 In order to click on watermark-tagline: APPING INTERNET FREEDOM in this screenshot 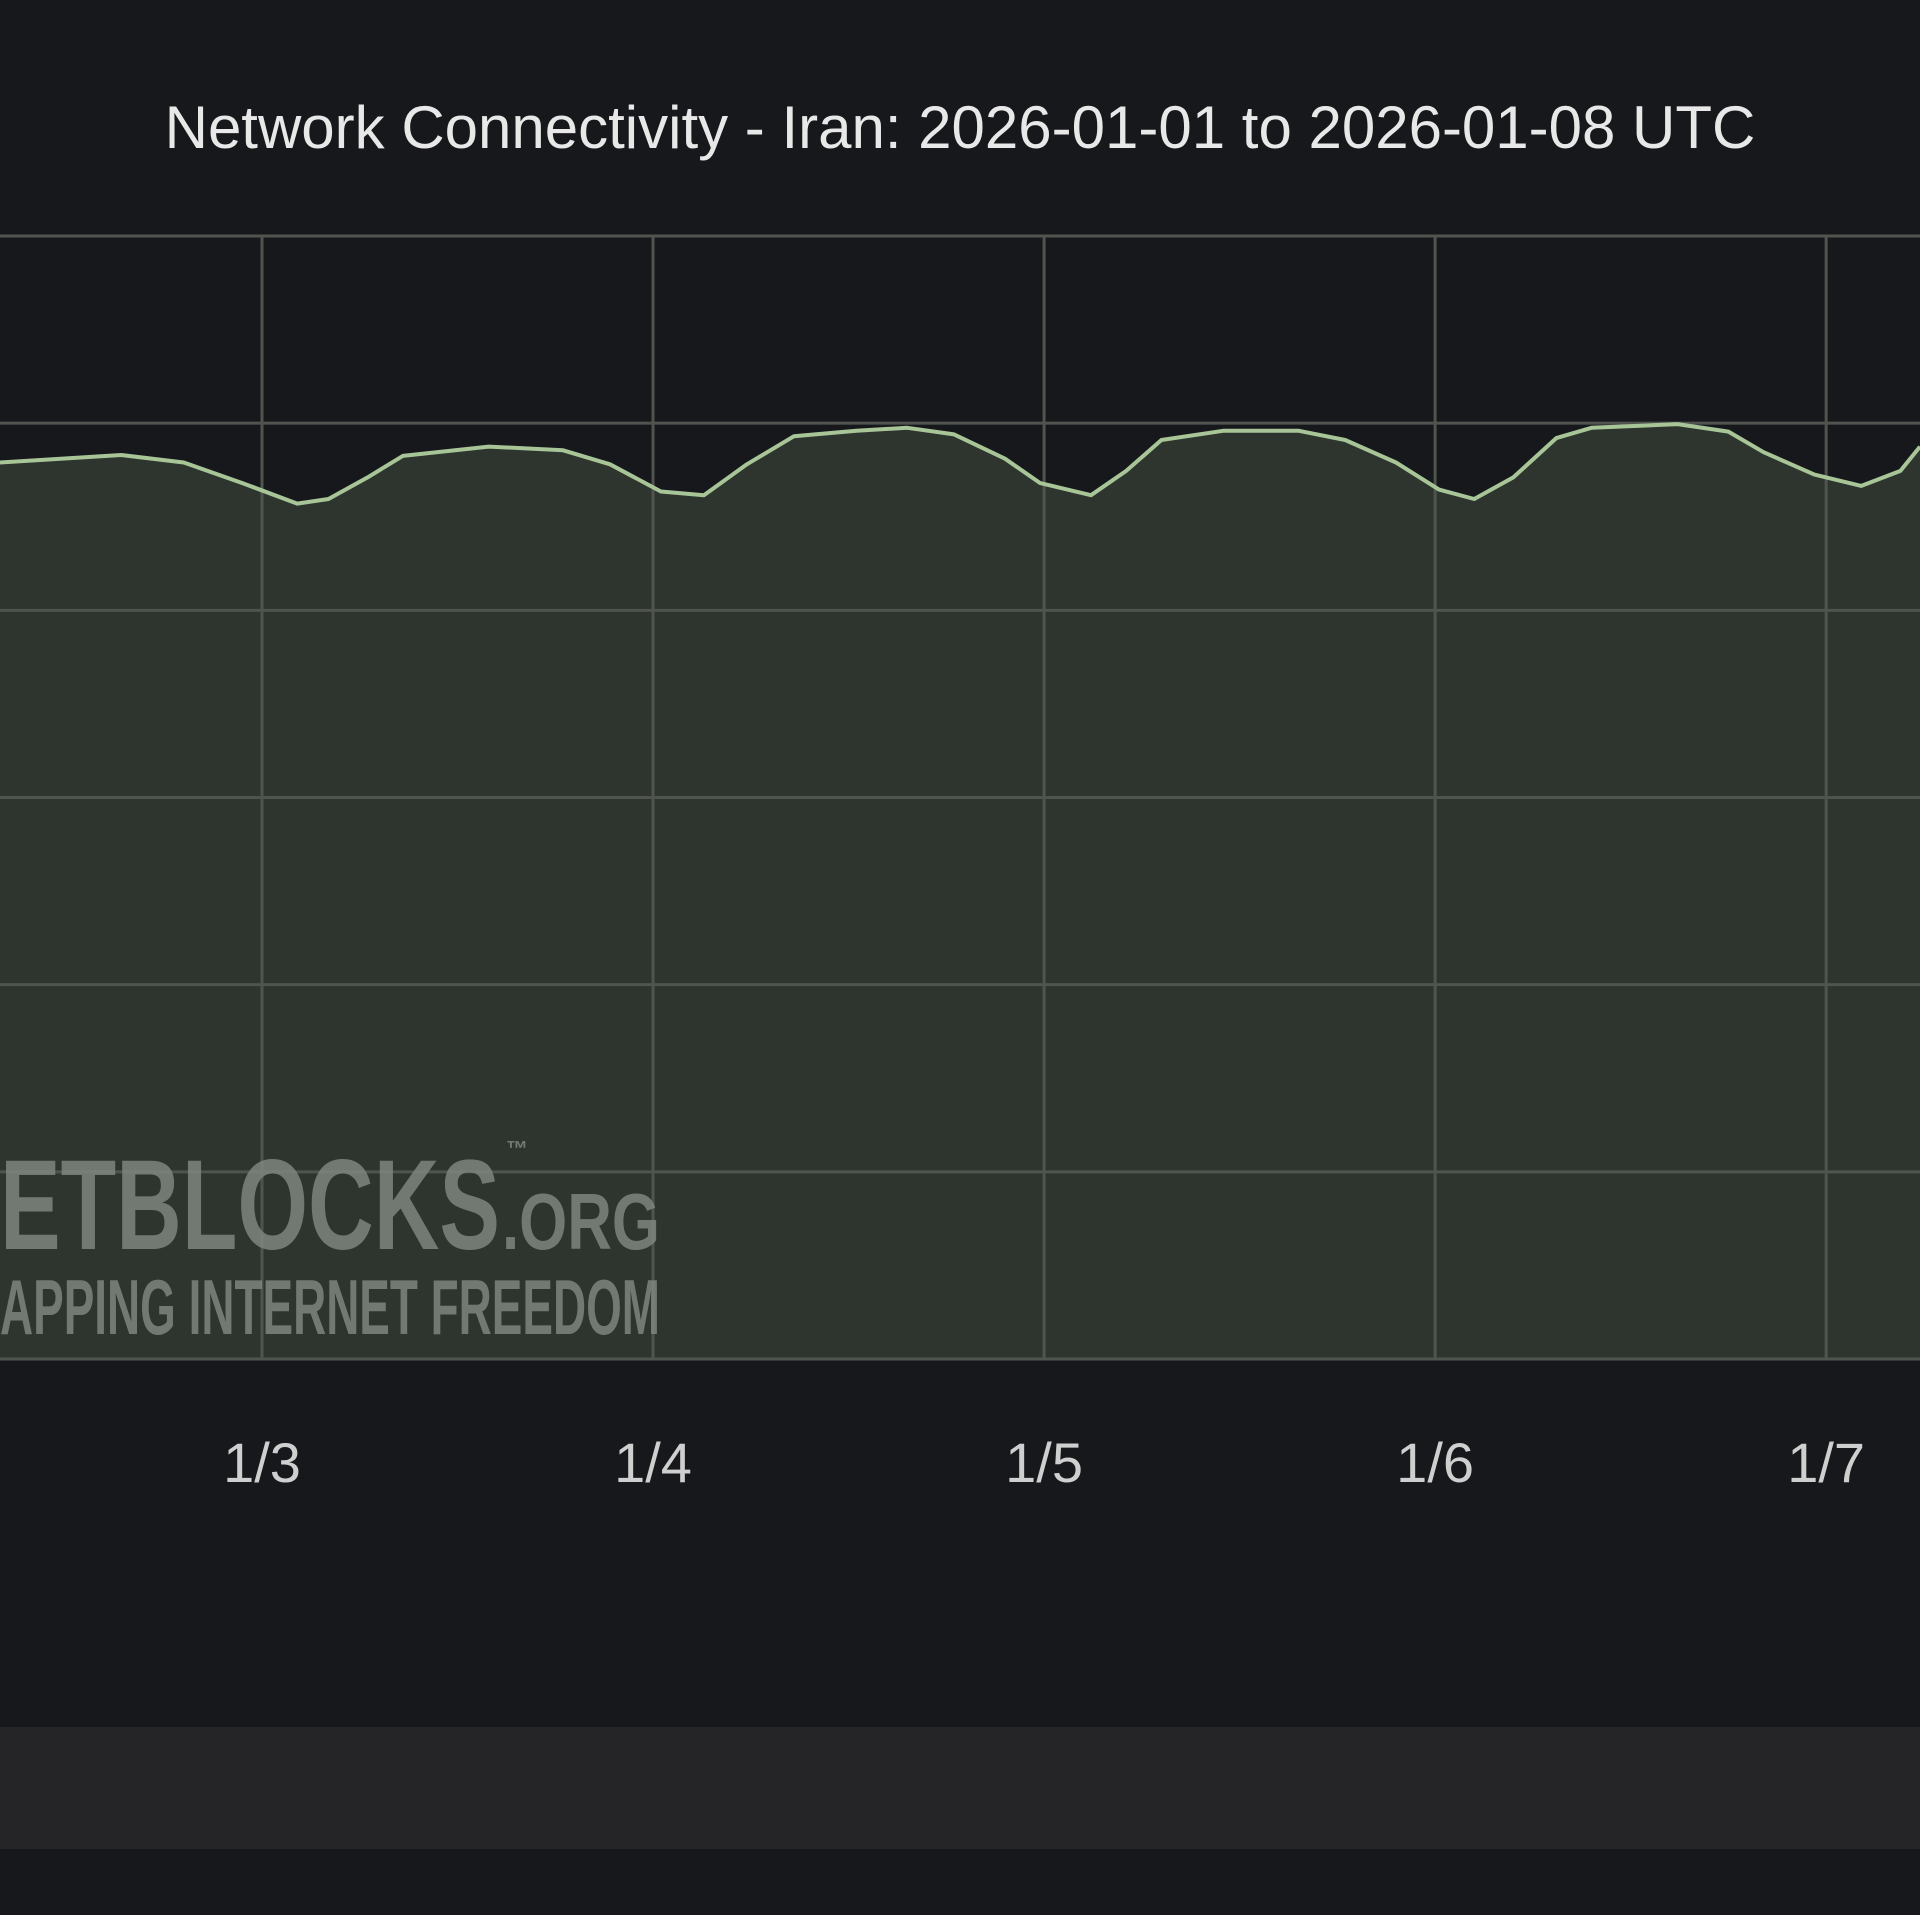, I will do `click(330, 1307)`.